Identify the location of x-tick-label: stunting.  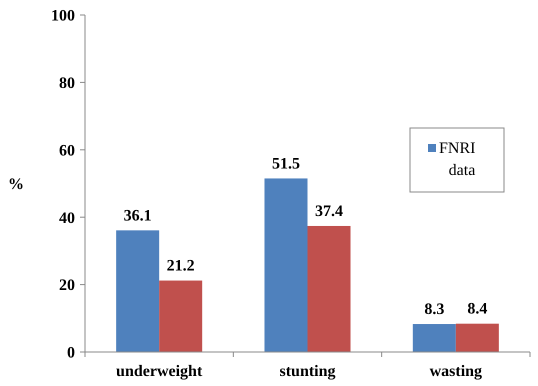
(307, 371).